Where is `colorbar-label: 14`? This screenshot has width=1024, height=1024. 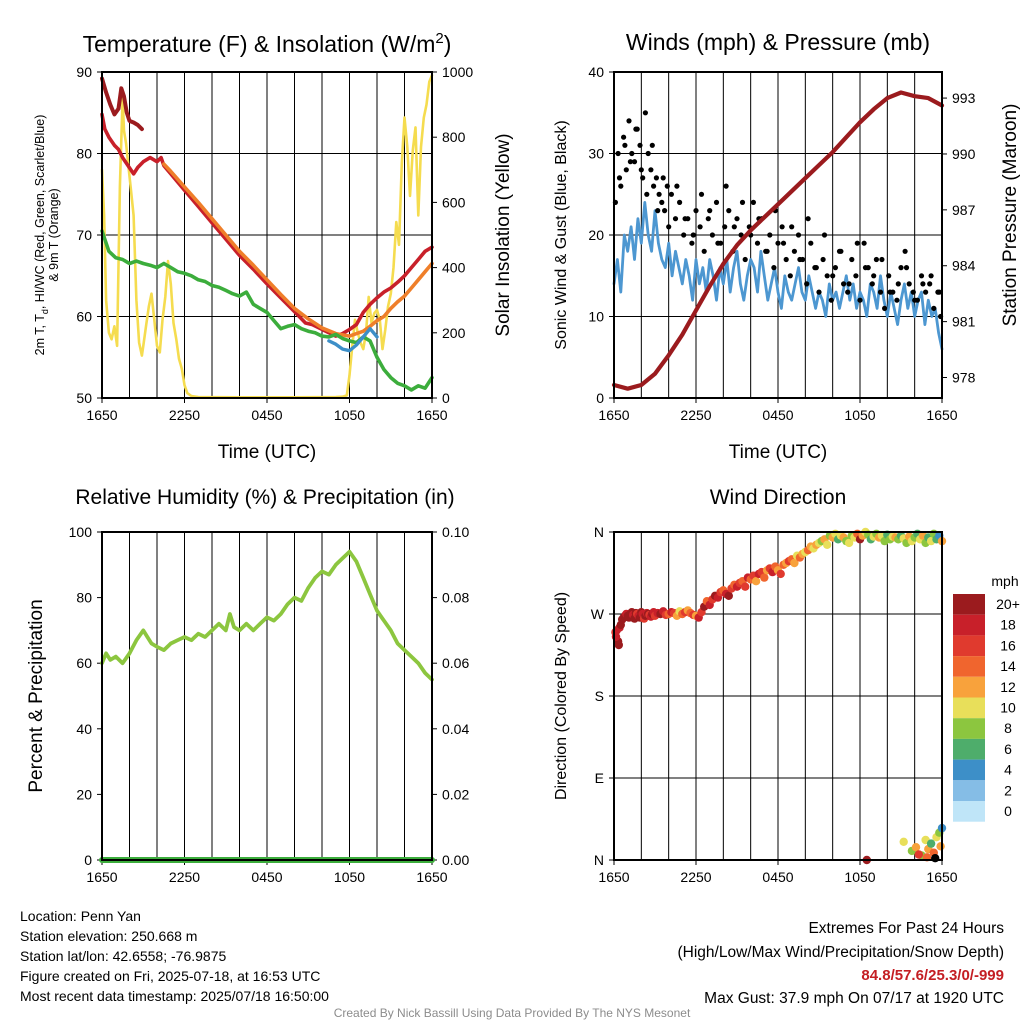
colorbar-label: 14 is located at coordinates (1008, 666).